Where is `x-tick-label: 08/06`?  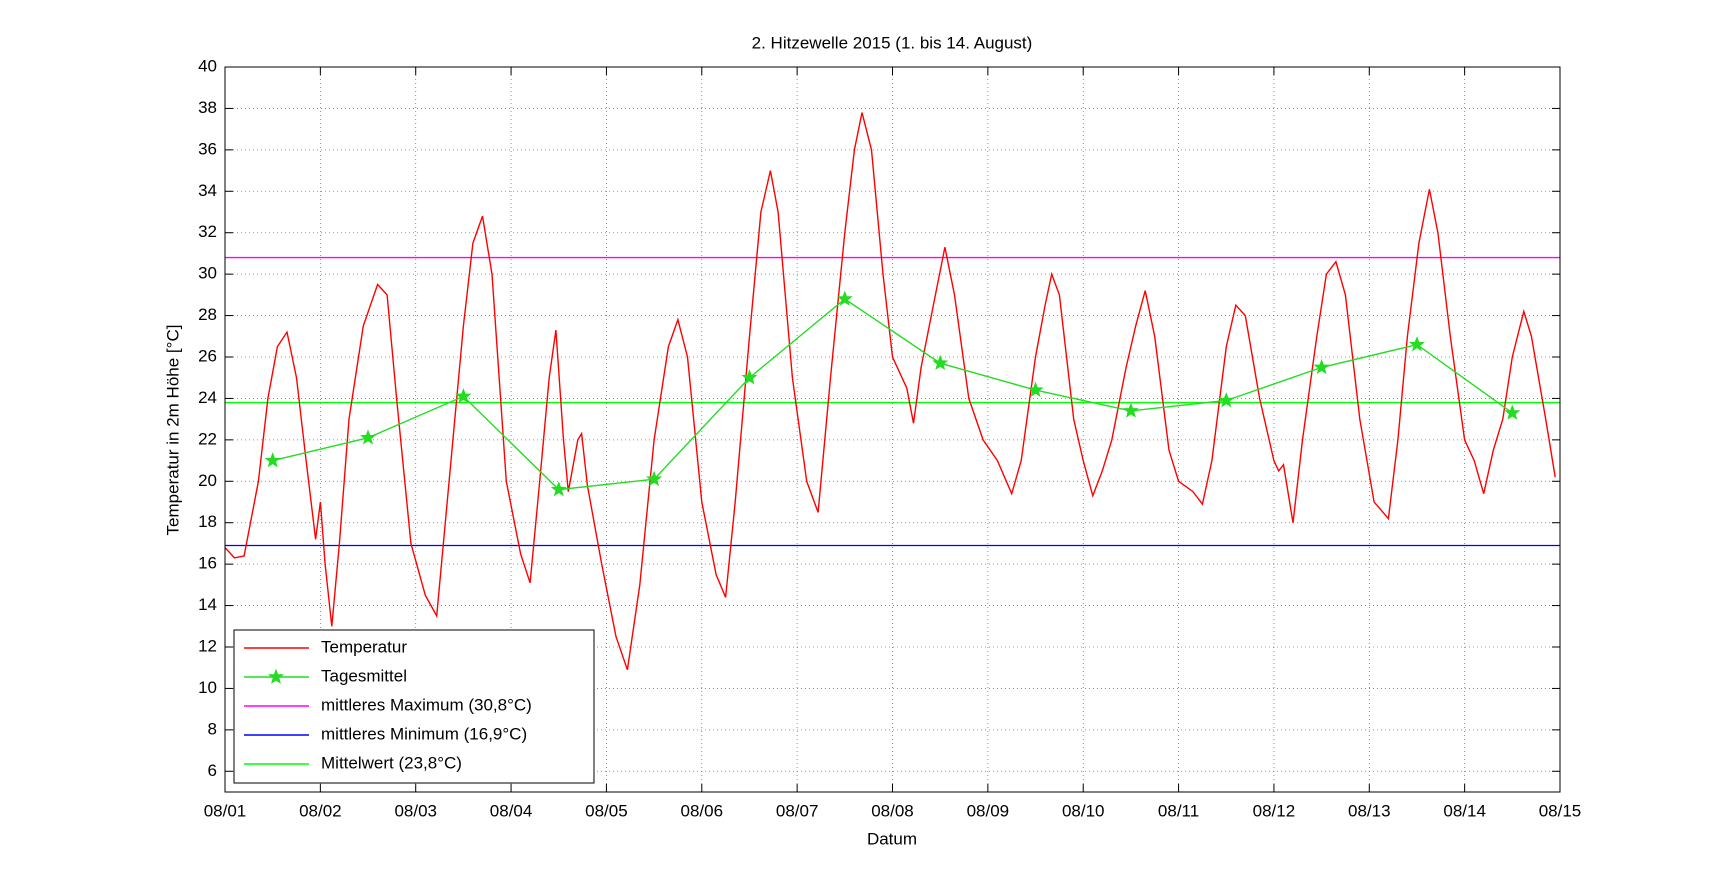 x-tick-label: 08/06 is located at coordinates (702, 810).